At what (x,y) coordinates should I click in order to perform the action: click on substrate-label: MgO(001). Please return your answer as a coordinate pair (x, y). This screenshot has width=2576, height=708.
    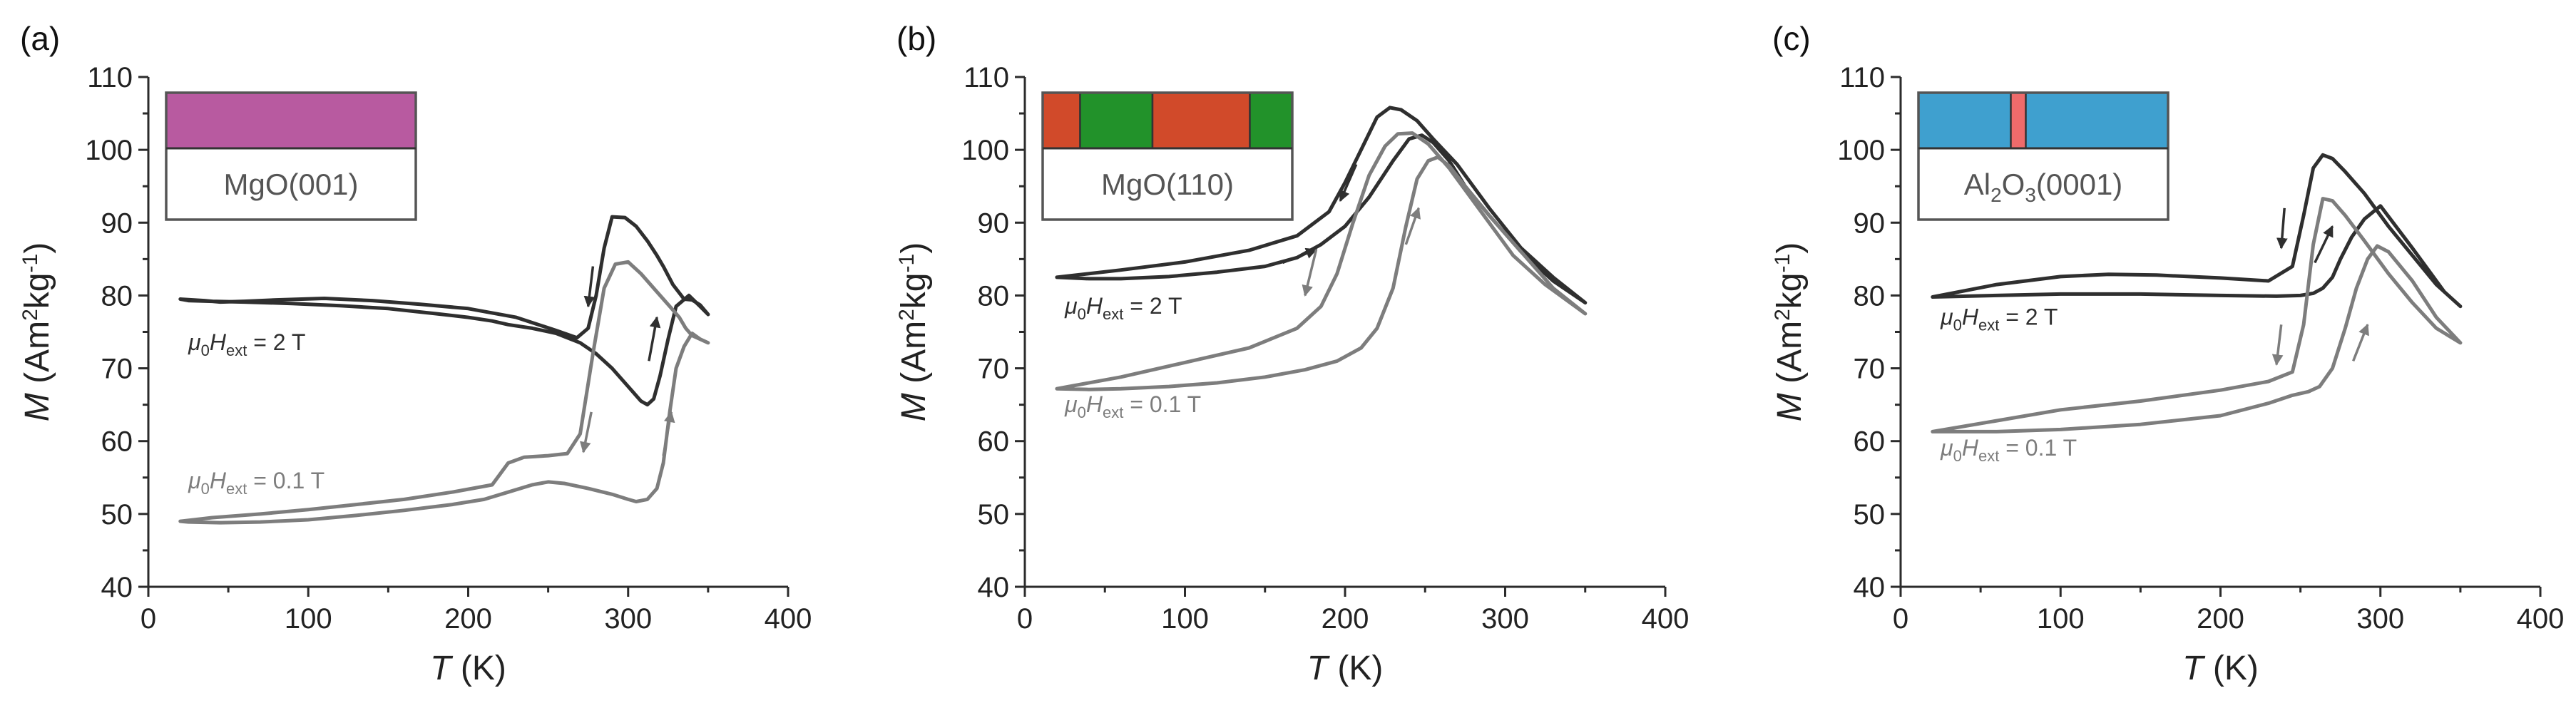
    Looking at the image, I should click on (290, 184).